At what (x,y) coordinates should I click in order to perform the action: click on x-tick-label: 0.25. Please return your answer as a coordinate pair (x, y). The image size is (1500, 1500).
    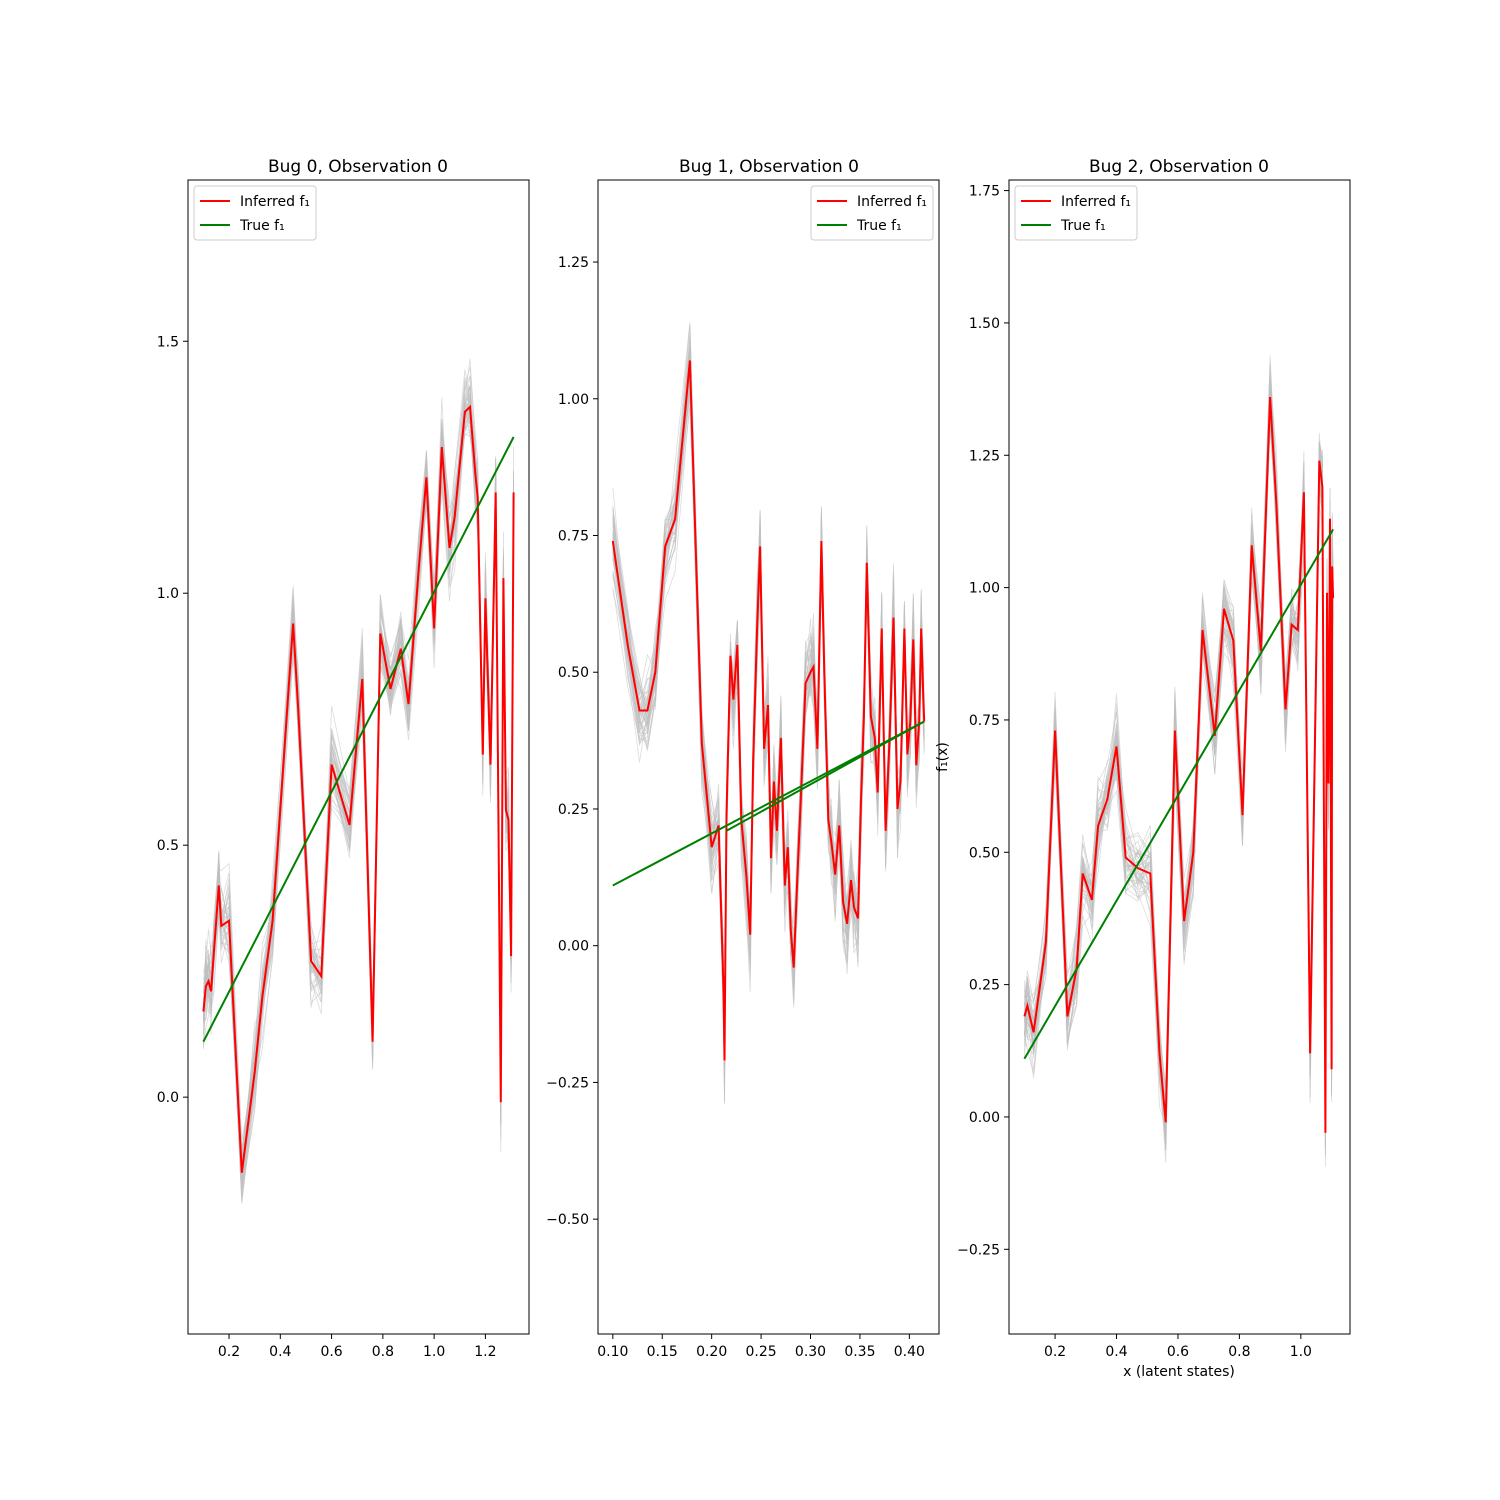
    Looking at the image, I should click on (761, 1352).